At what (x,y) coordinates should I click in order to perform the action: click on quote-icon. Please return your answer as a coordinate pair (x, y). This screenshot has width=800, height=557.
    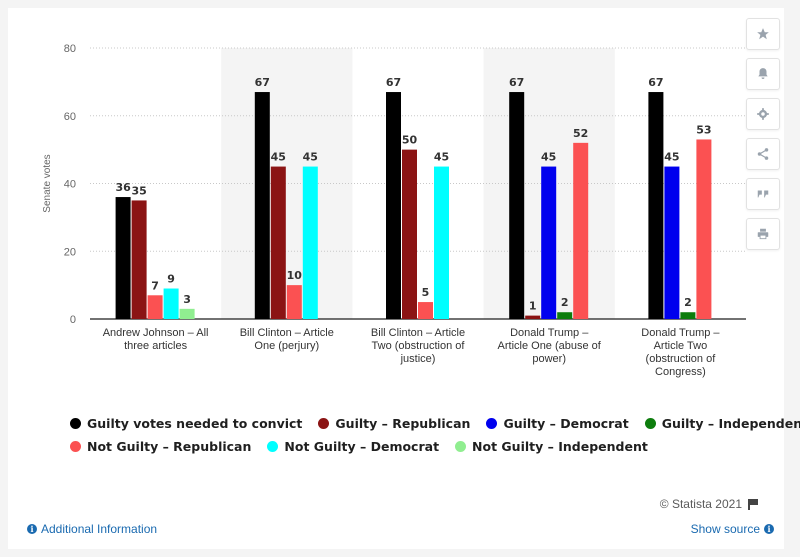
    Looking at the image, I should click on (763, 194).